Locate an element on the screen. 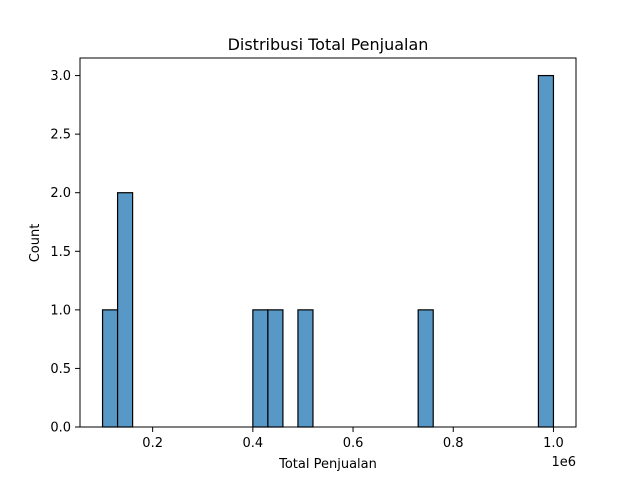 This screenshot has width=640, height=484. y-tick-label: 0.0 is located at coordinates (60, 428).